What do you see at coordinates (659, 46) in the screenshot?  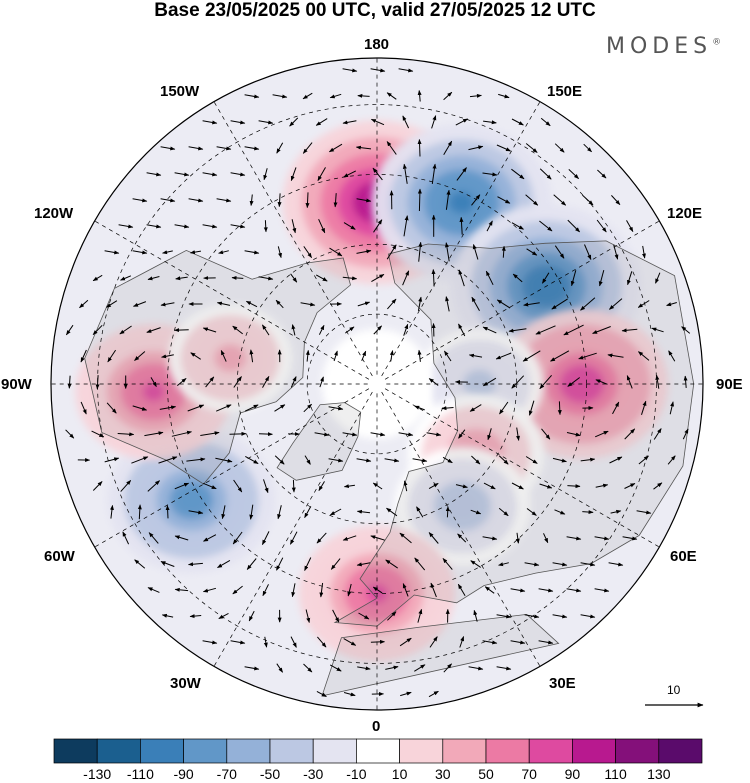 I see `brand-text: MODES` at bounding box center [659, 46].